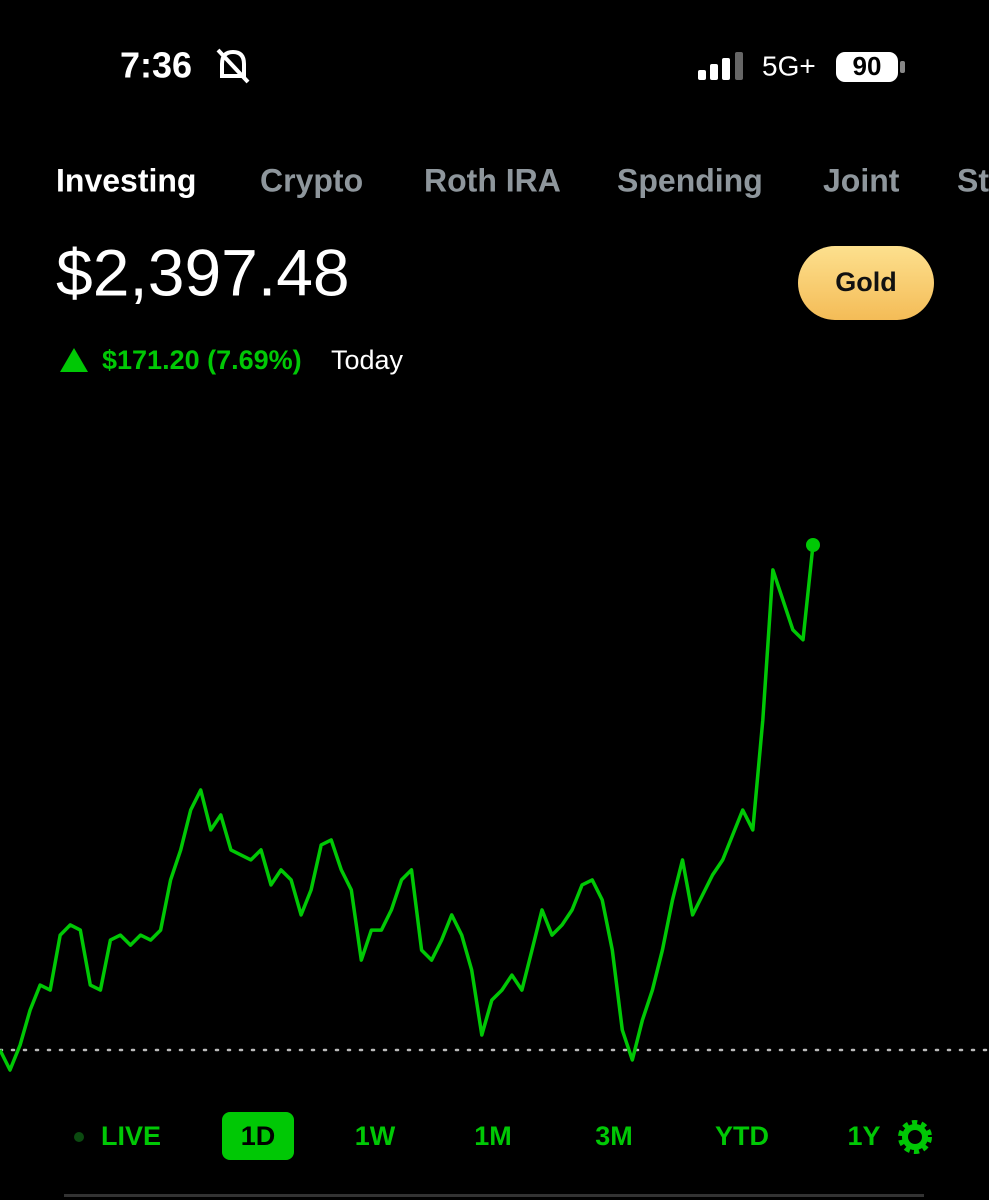 The image size is (989, 1200). Describe the element at coordinates (74, 360) in the screenshot. I see `up-arrow` at that location.